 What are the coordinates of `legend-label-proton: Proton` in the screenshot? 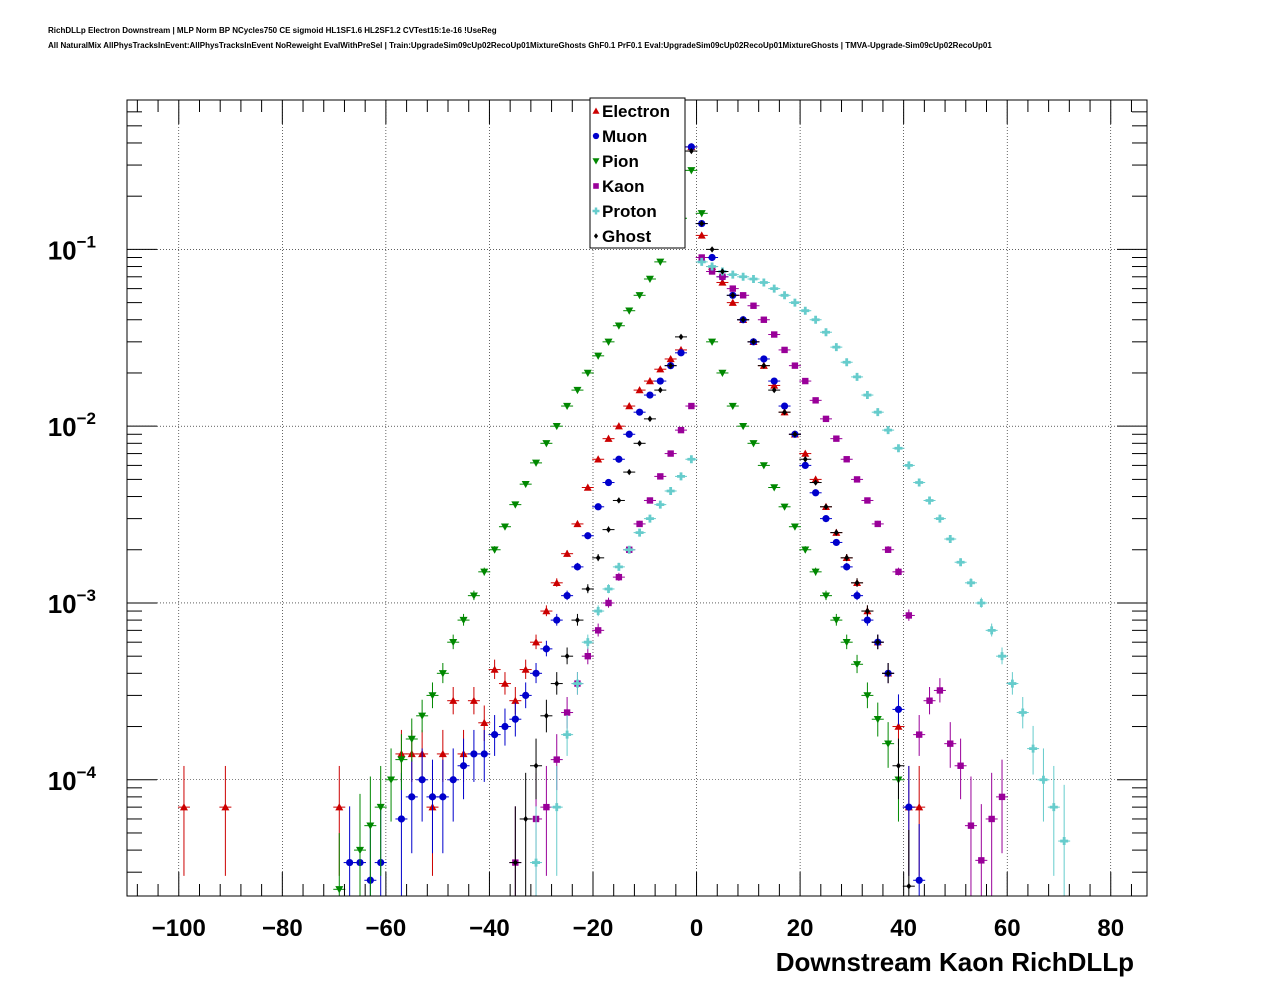 It's located at (629, 211).